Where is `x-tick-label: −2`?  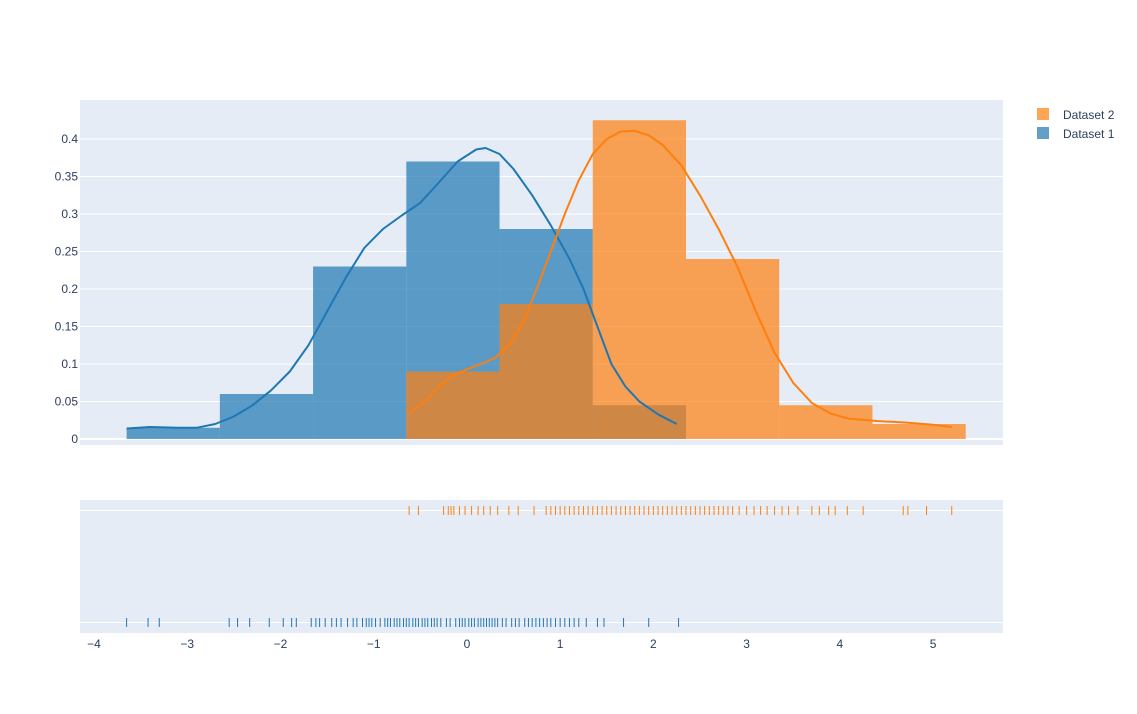 x-tick-label: −2 is located at coordinates (281, 644).